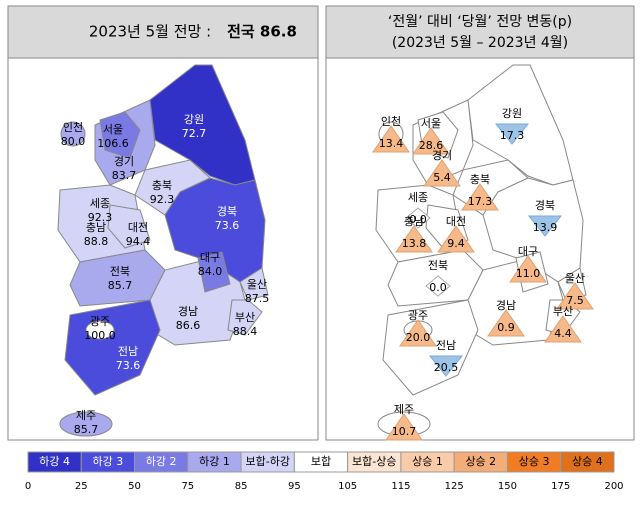  What do you see at coordinates (442, 177) in the screenshot?
I see `region-change: 5.4` at bounding box center [442, 177].